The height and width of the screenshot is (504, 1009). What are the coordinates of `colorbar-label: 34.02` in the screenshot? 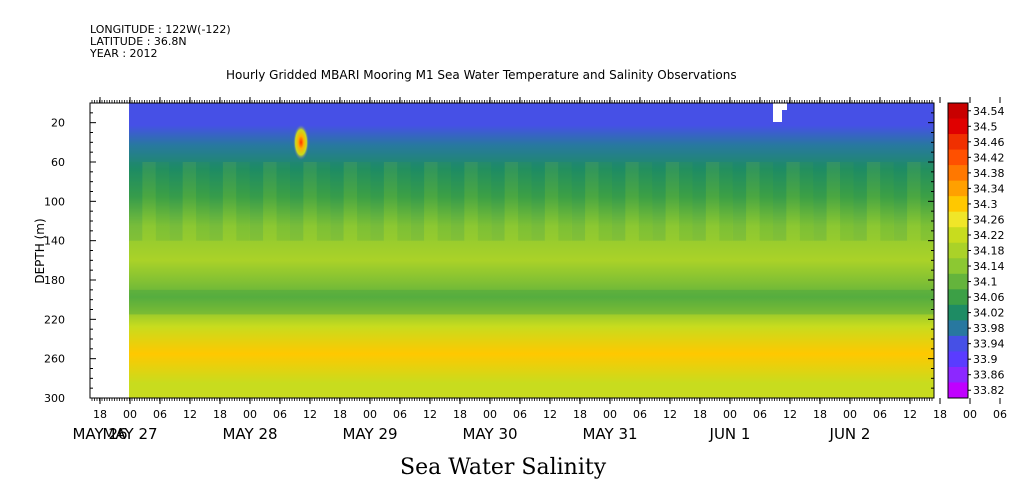 It's located at (989, 313).